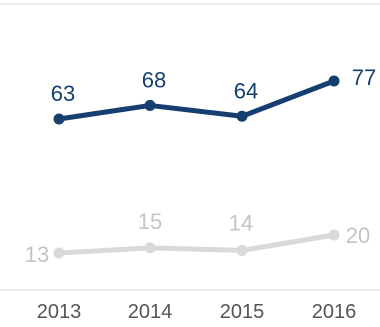  Describe the element at coordinates (246, 90) in the screenshot. I see `data-label: 64` at that location.